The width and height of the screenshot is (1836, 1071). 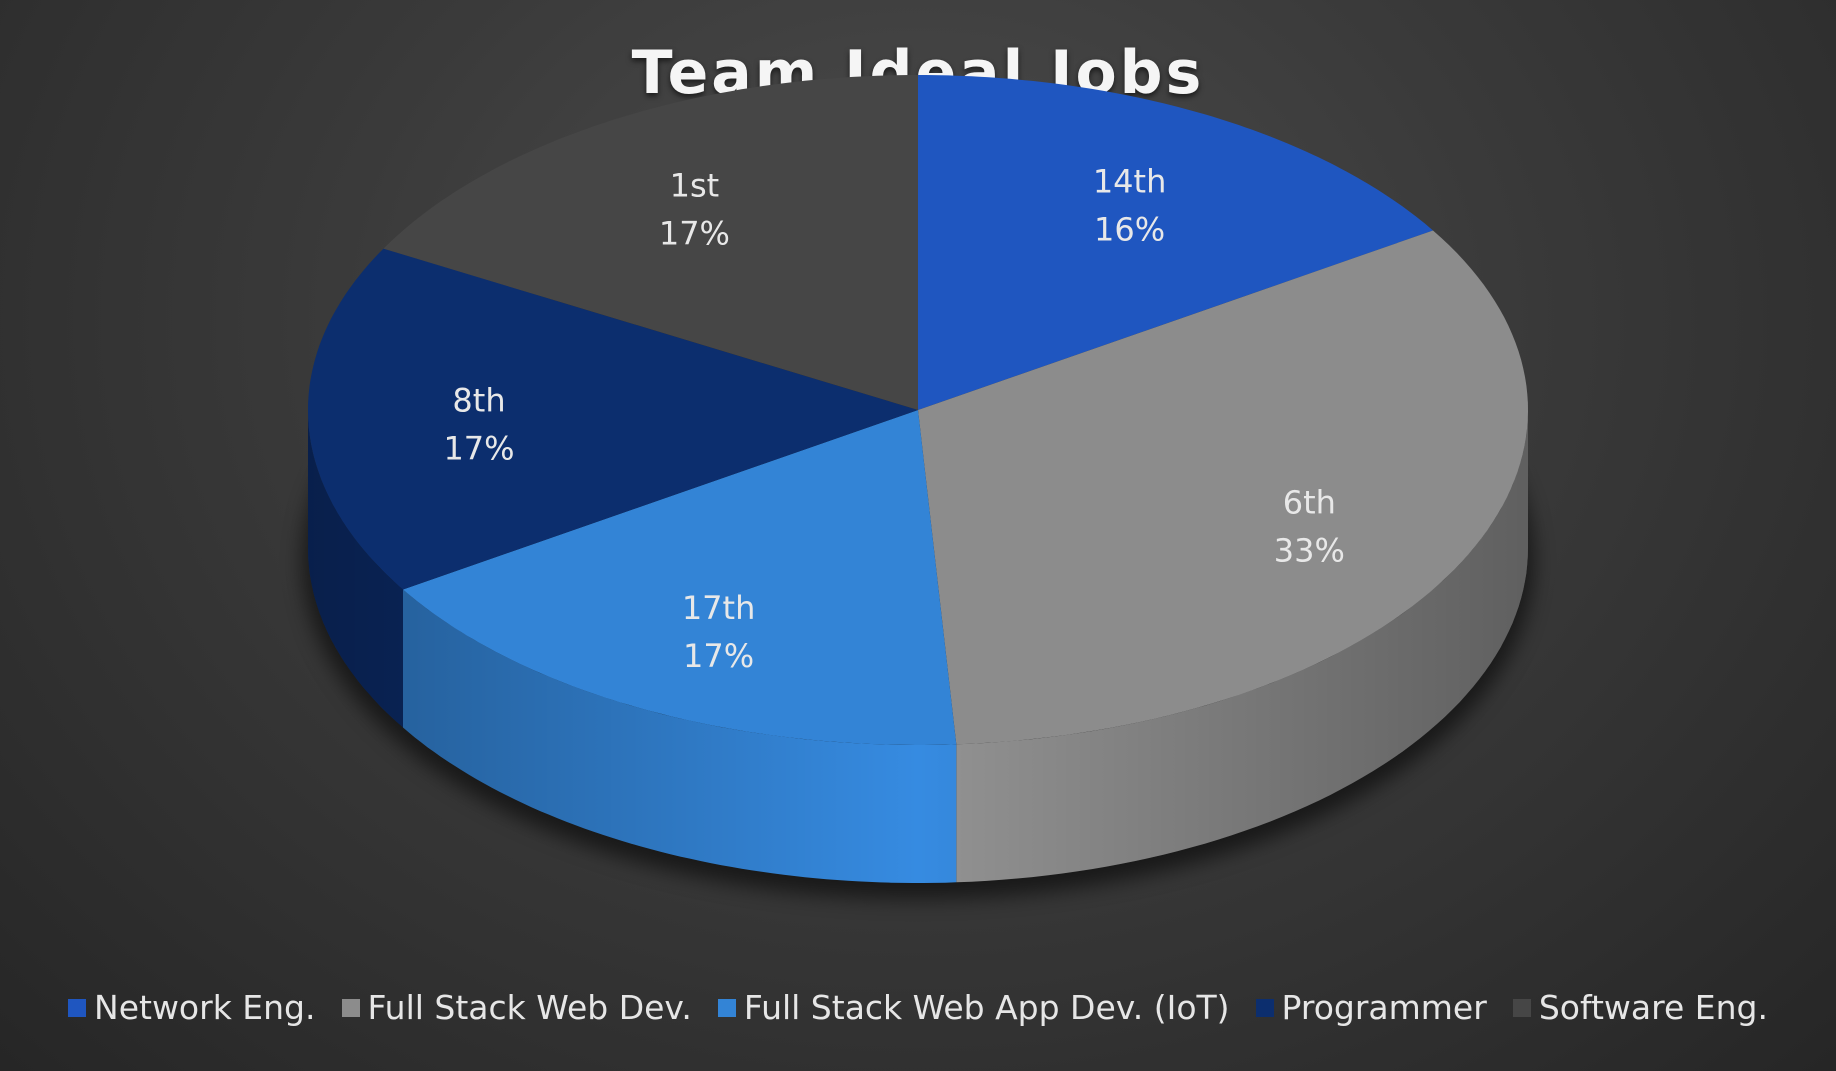 What do you see at coordinates (695, 185) in the screenshot?
I see `data-label-rank-4: 1st` at bounding box center [695, 185].